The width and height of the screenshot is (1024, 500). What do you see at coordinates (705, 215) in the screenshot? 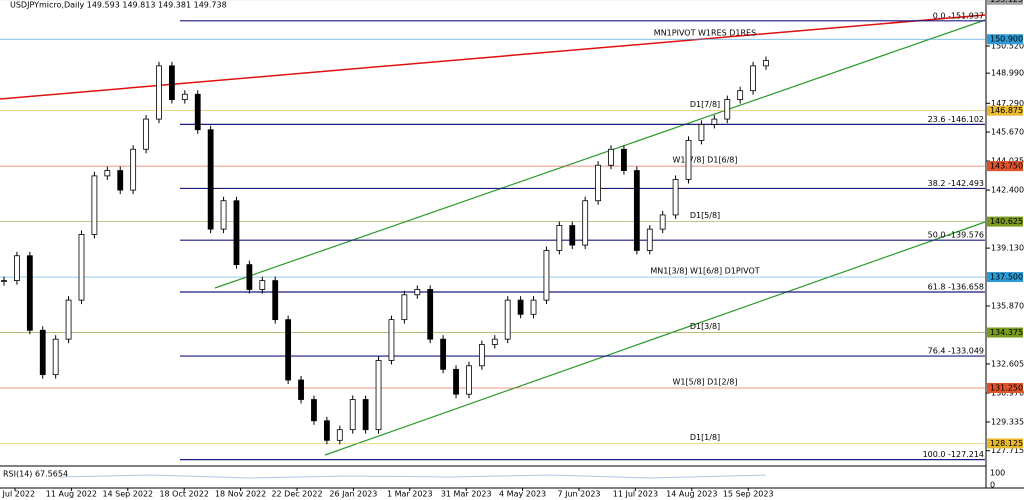
I see `level-label: D1[5/8]` at bounding box center [705, 215].